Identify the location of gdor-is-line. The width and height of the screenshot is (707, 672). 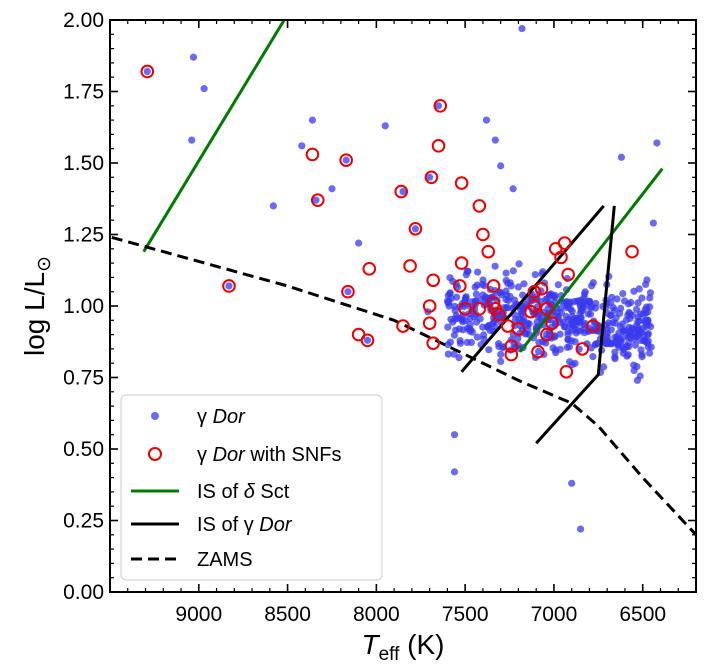
(532, 288).